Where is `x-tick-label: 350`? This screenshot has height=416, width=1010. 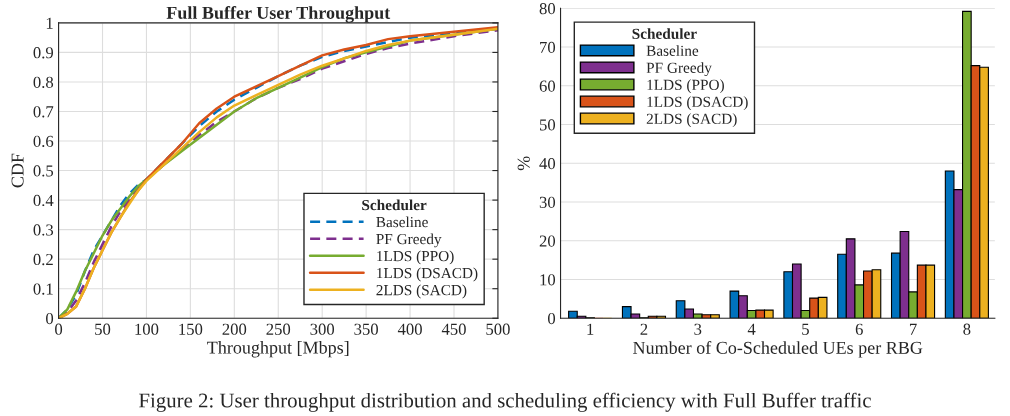
x-tick-label: 350 is located at coordinates (366, 329).